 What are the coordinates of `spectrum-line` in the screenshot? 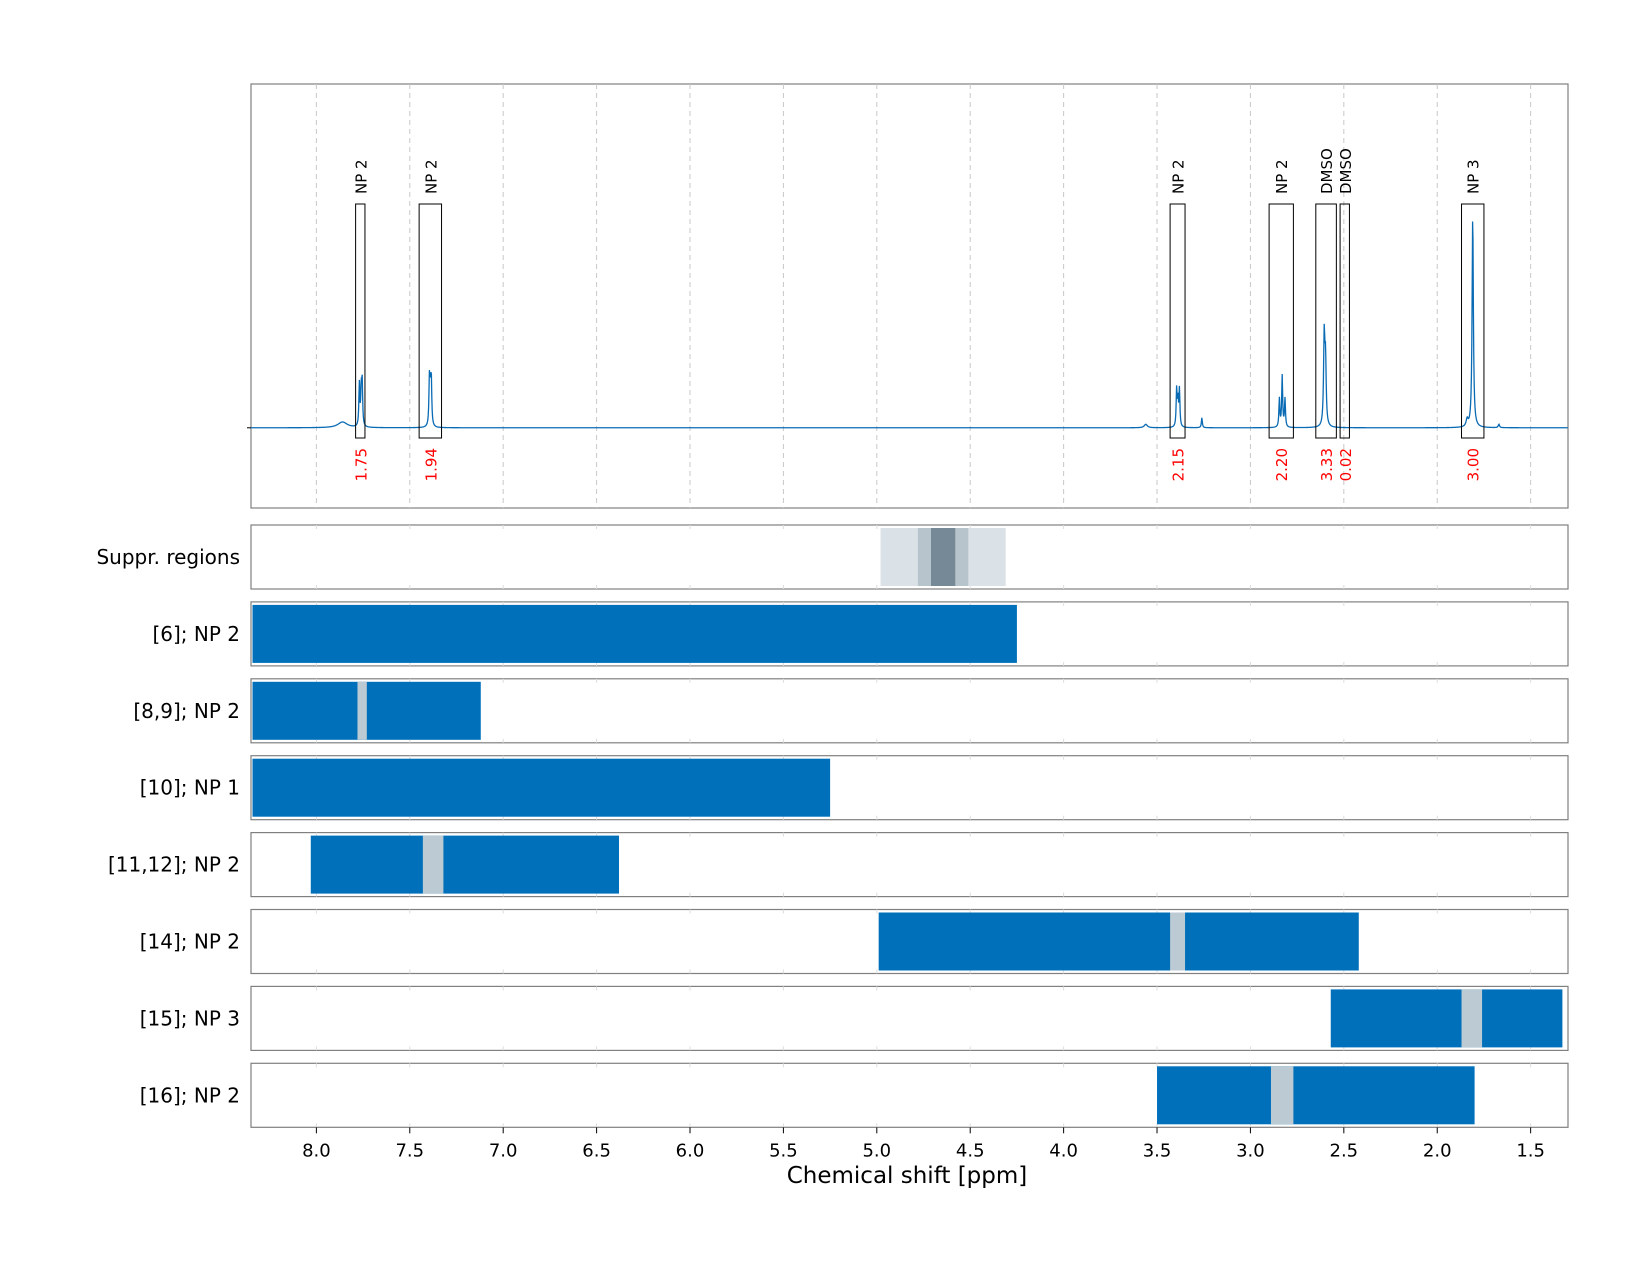 It's located at (909, 325).